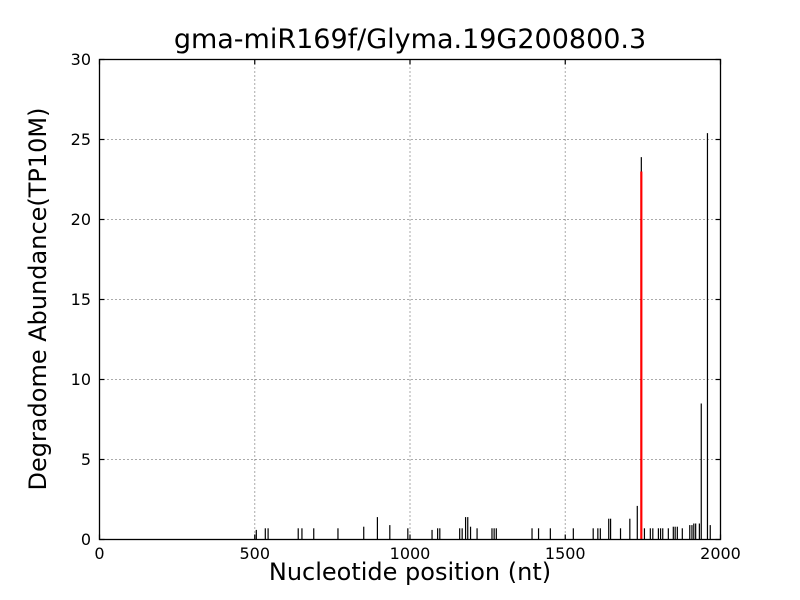 The height and width of the screenshot is (600, 800). I want to click on x-tick-label: 2000, so click(720, 553).